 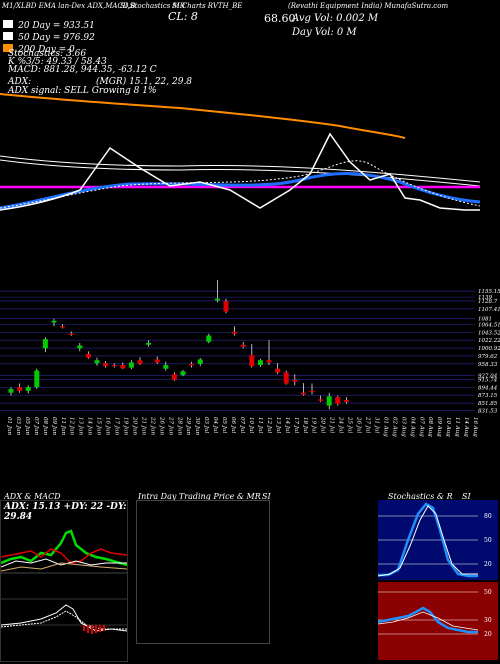 What do you see at coordinates (488, 381) in the screenshot?
I see `price-tick-label: 915.74` at bounding box center [488, 381].